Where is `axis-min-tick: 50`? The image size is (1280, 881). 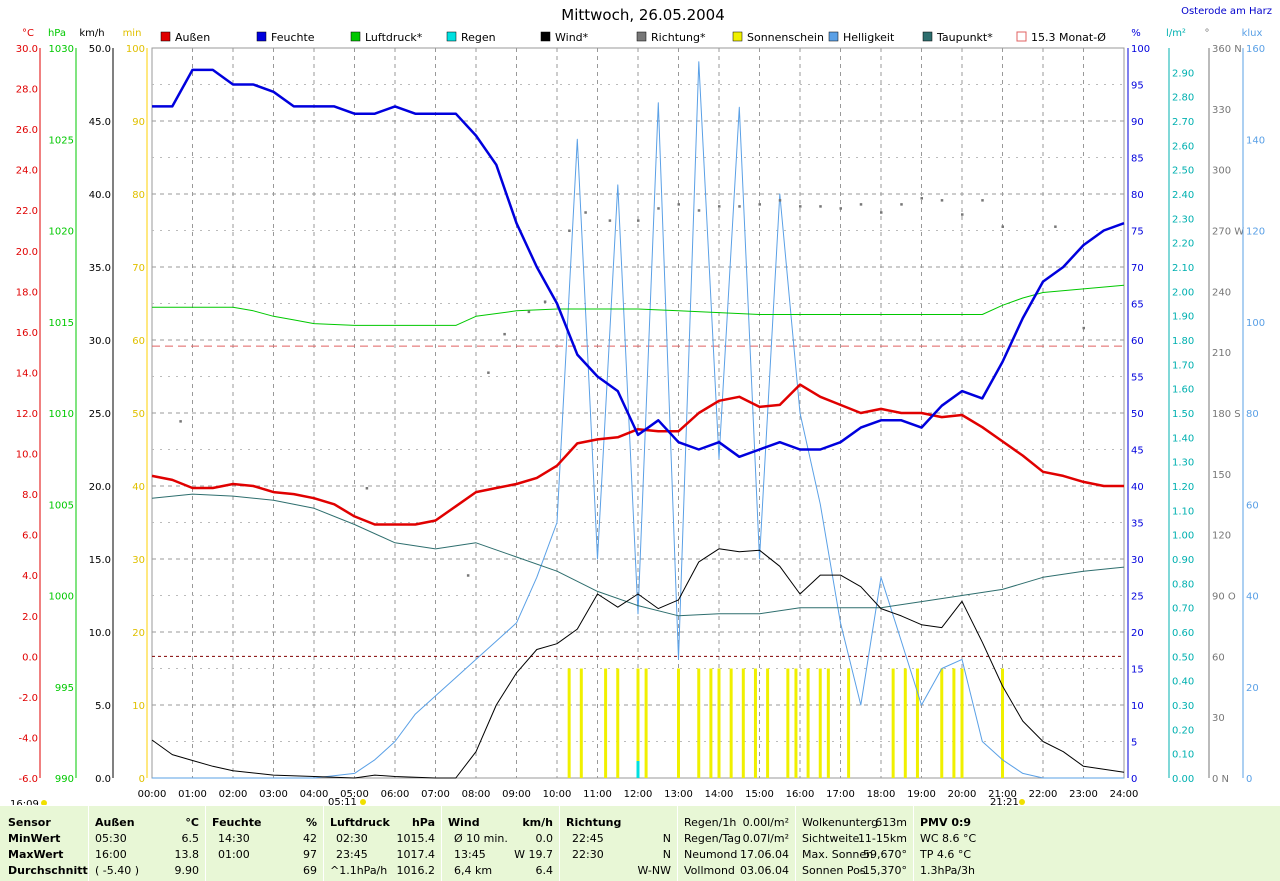
axis-min-tick: 50 is located at coordinates (138, 414).